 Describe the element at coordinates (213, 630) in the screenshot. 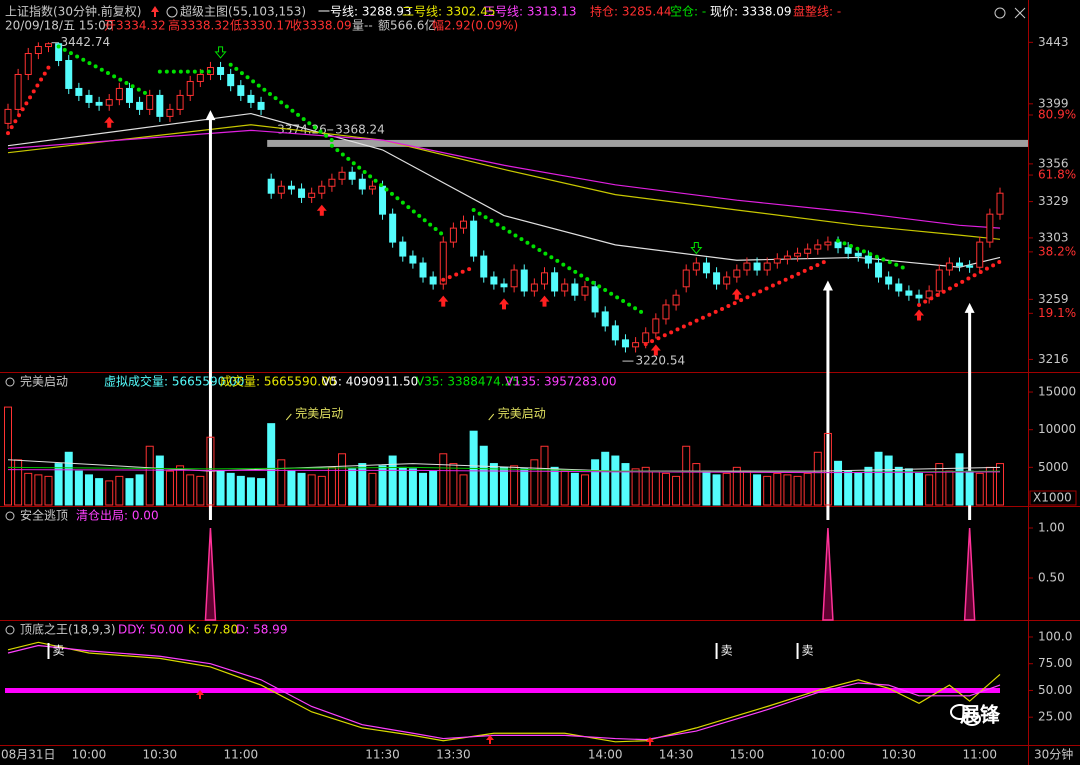

I see `header-item: K: 67.80` at that location.